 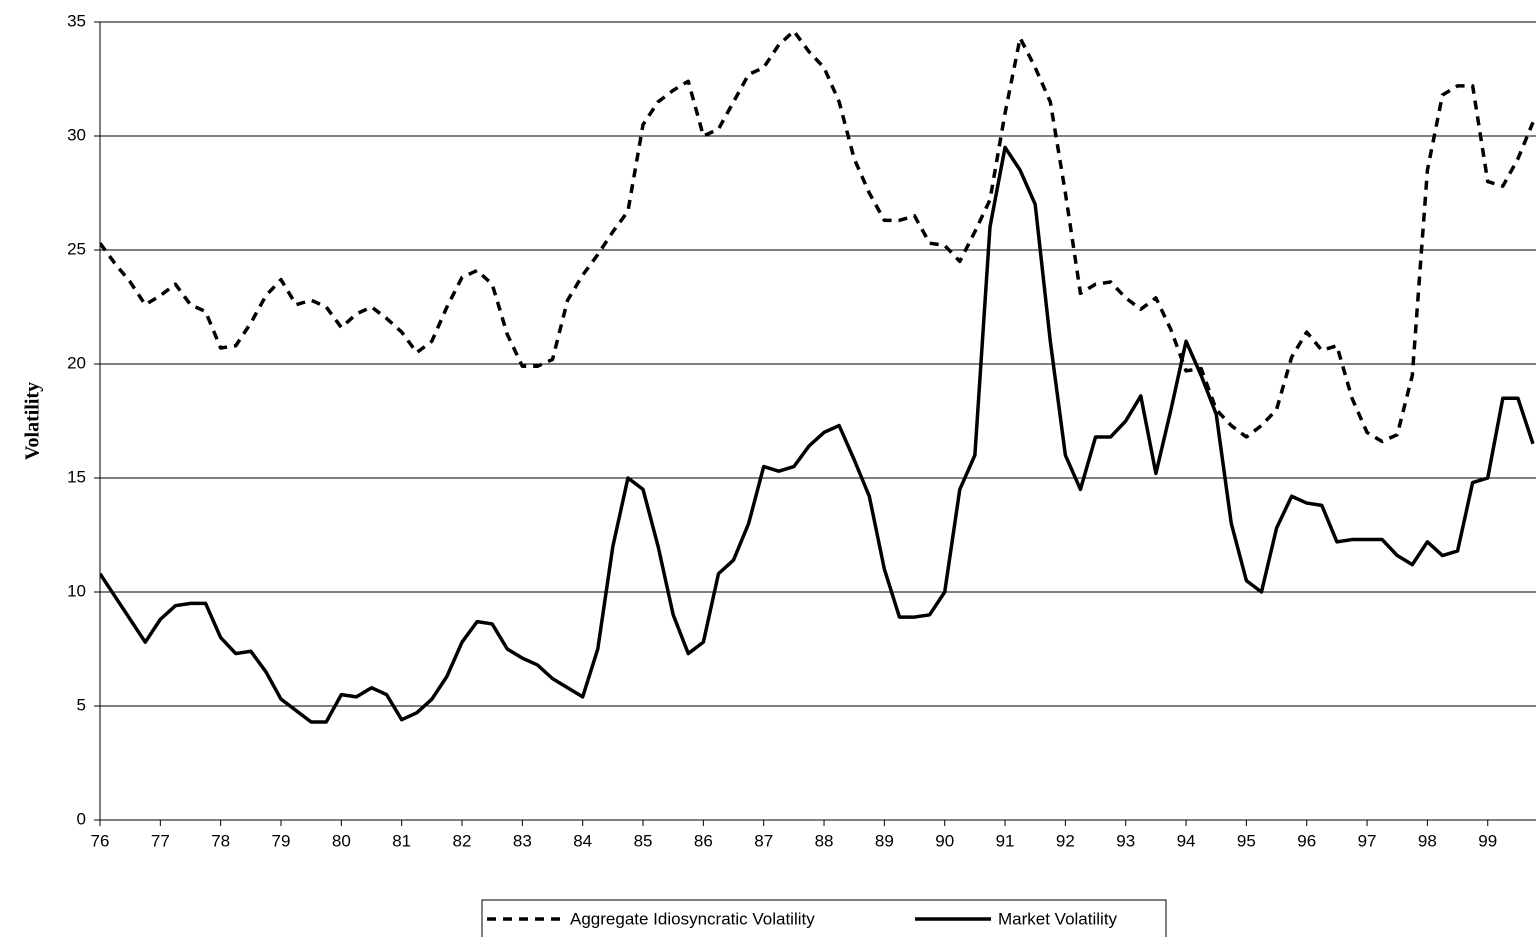 What do you see at coordinates (160, 840) in the screenshot?
I see `x-tick-label: 77` at bounding box center [160, 840].